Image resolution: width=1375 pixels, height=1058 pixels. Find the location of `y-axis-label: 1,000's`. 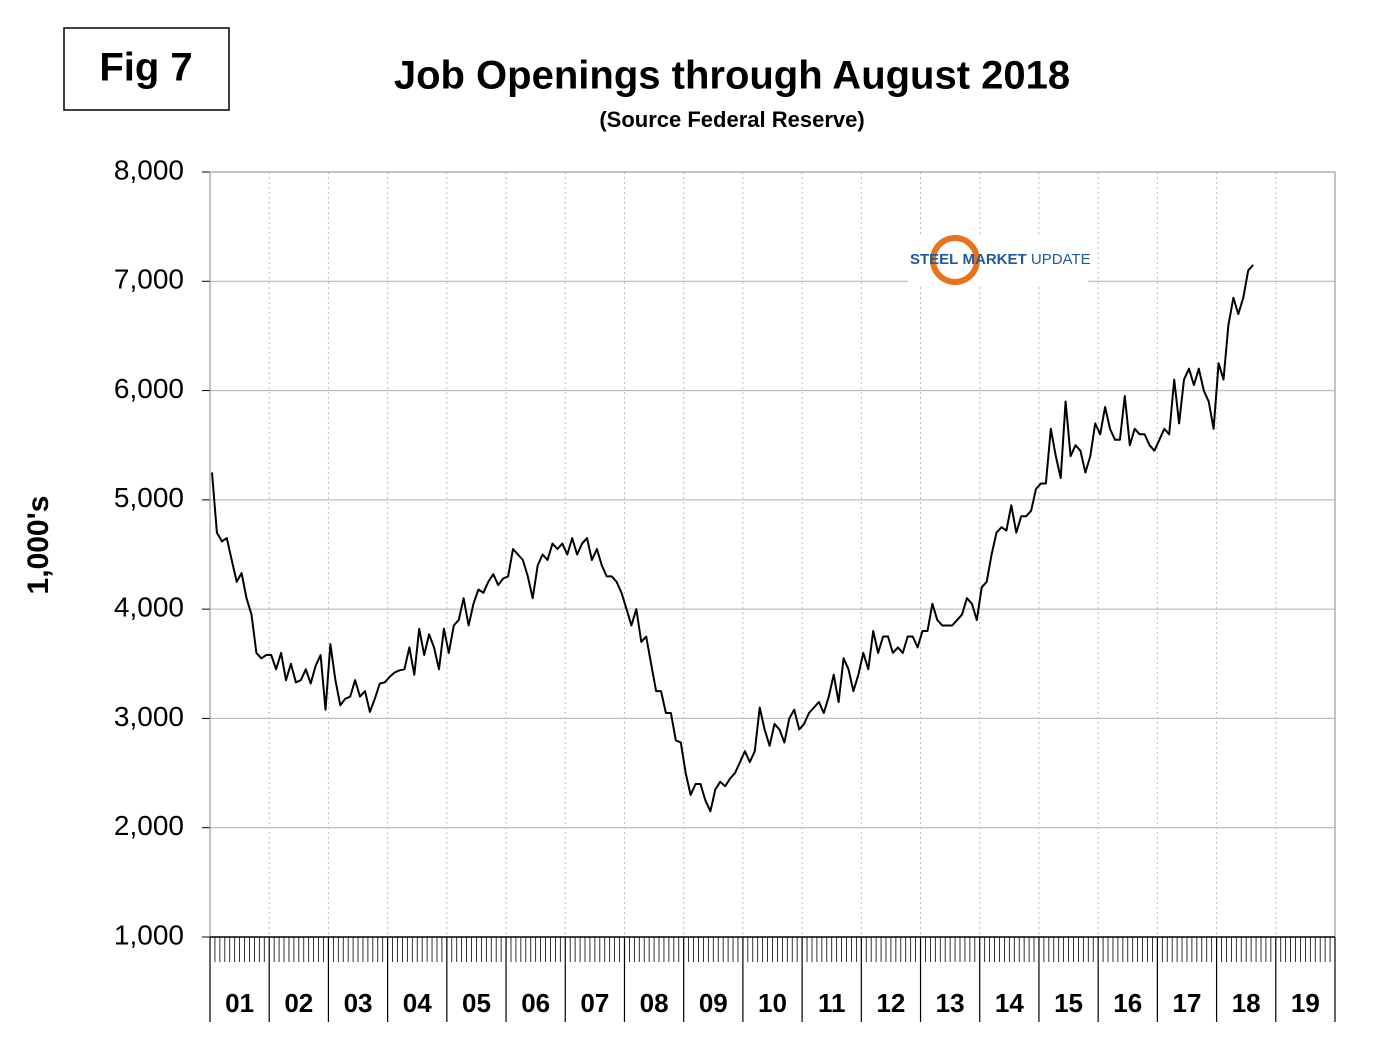

y-axis-label: 1,000's is located at coordinates (38, 545).